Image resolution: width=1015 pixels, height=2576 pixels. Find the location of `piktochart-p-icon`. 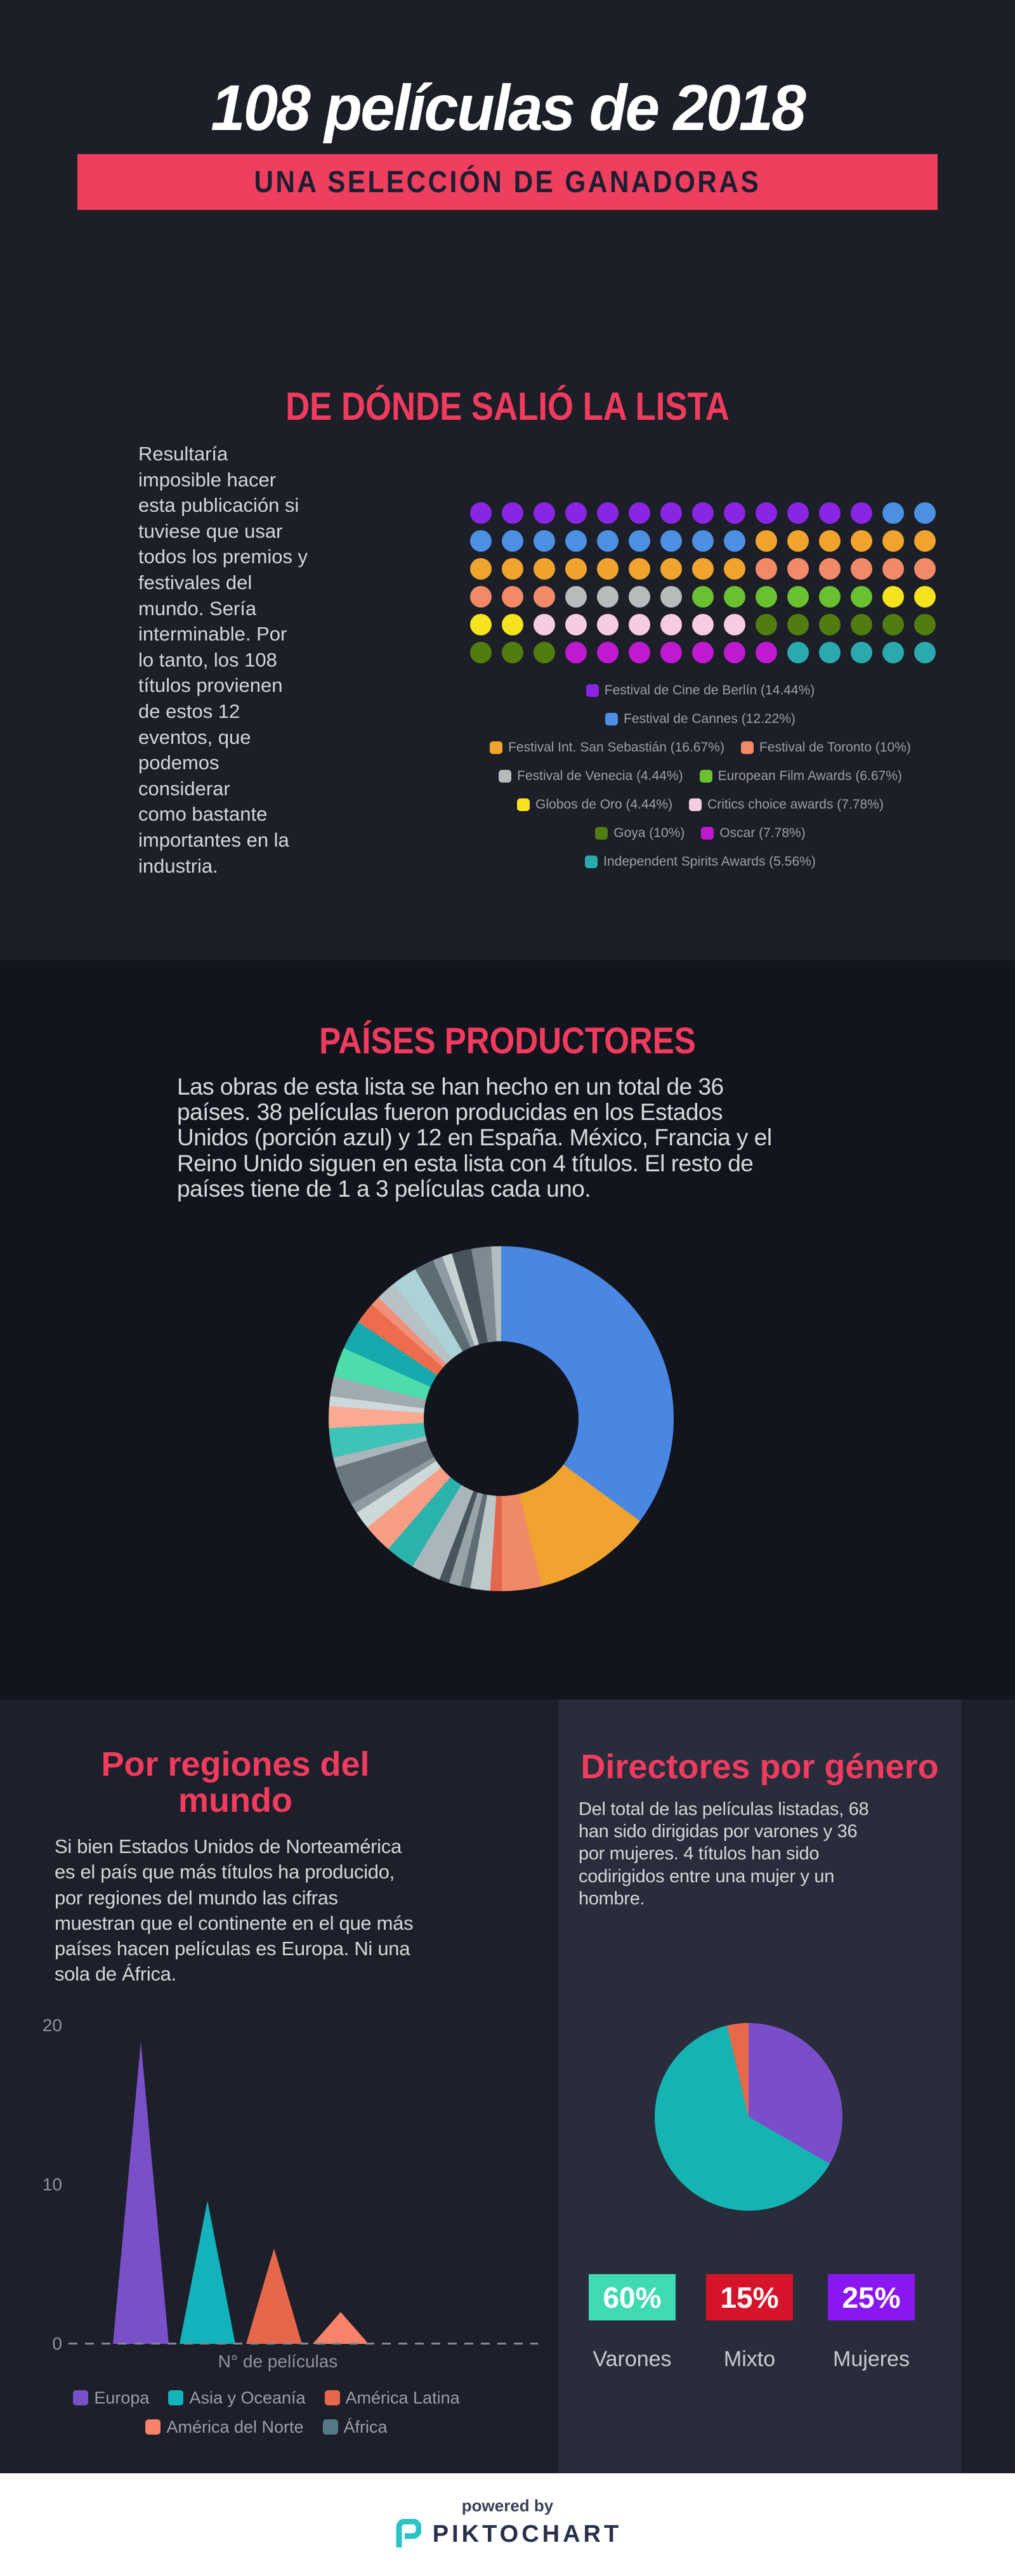

piktochart-p-icon is located at coordinates (409, 2533).